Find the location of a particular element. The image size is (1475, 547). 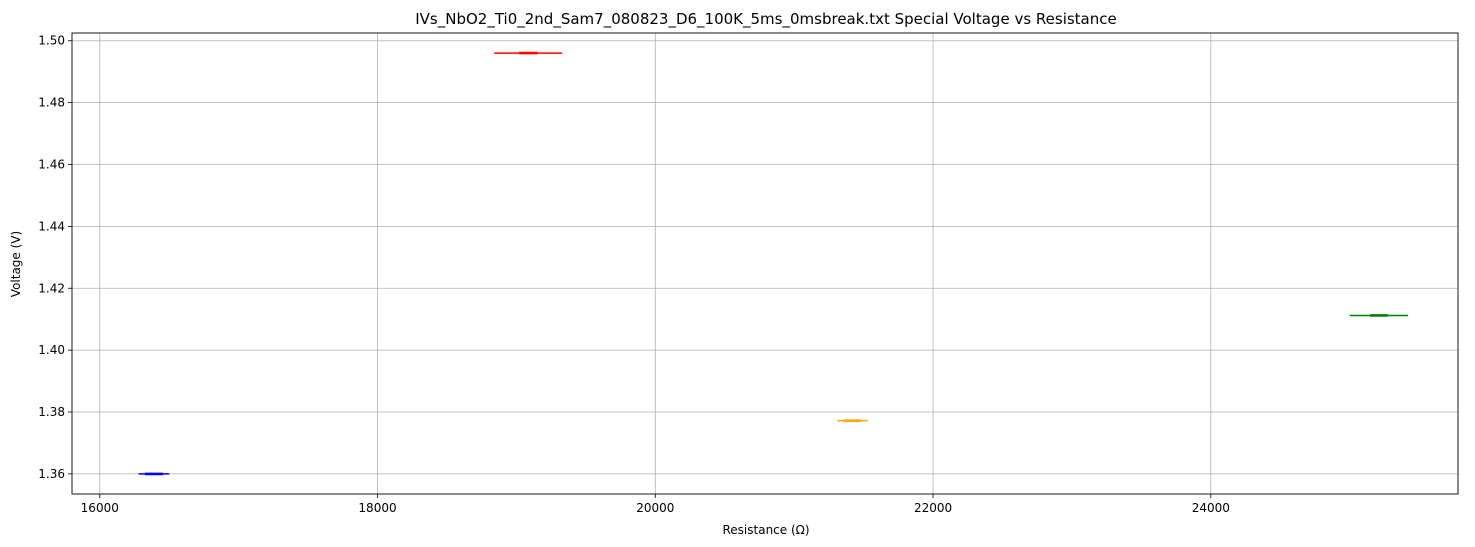

y-tick-label: 1.50 is located at coordinates (51, 41).